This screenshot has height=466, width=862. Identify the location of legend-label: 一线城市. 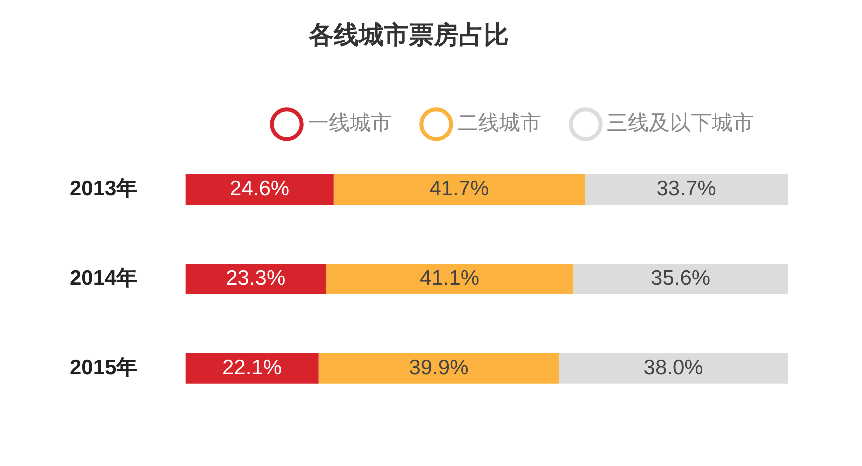
(350, 122).